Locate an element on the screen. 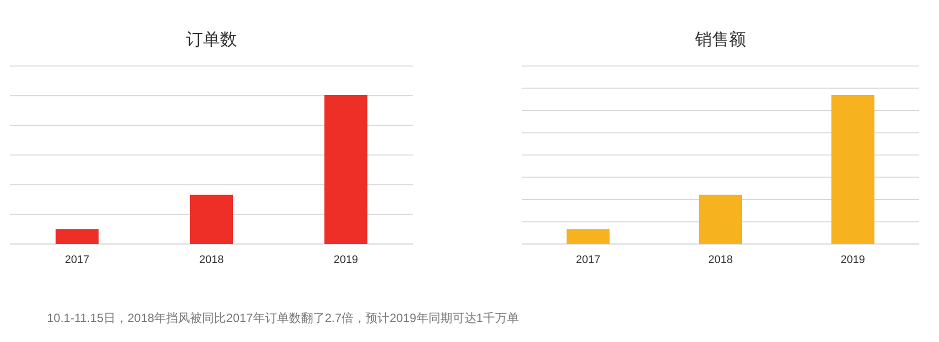 Image resolution: width=939 pixels, height=342 pixels. text: 10.1-11.15日，2018年挡风被同比2017年订单数翻了2.7倍，预计2019年同期可达1千万单 is located at coordinates (283, 318).